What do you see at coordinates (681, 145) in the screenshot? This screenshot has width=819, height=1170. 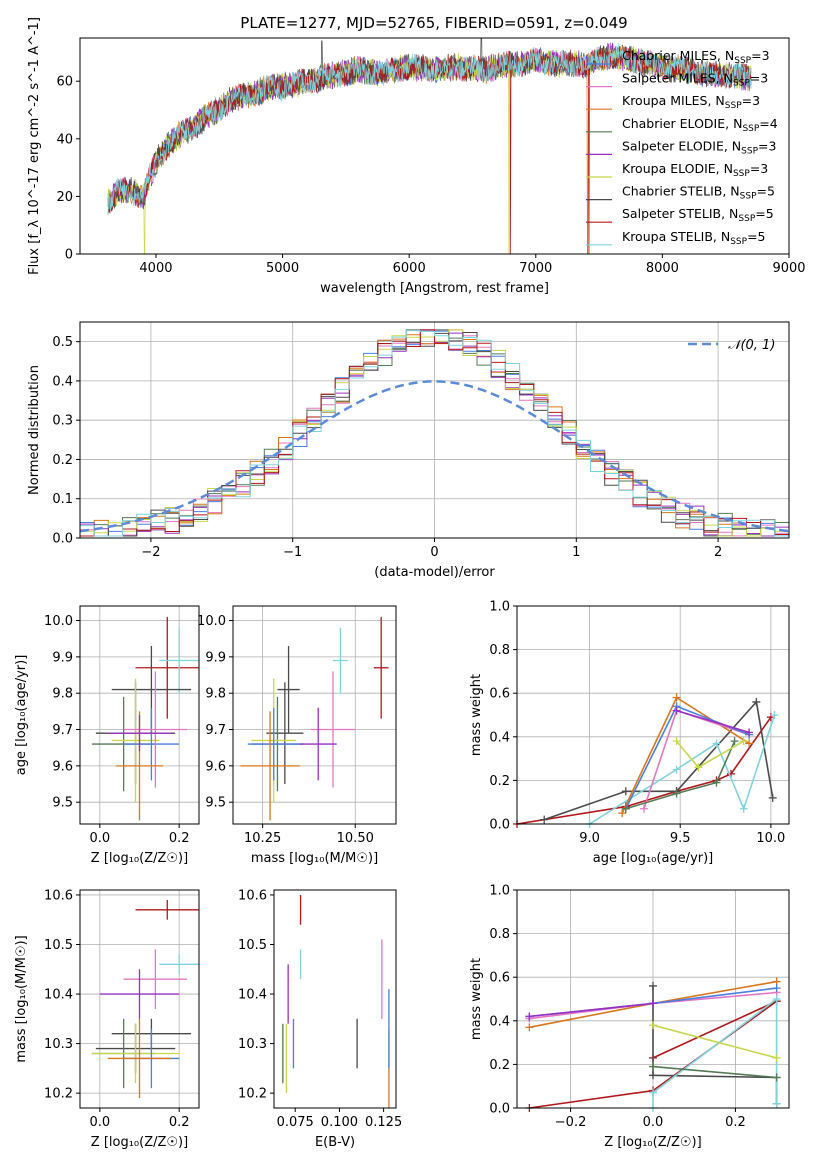 I see `legend-label: Salpeter ELODIE, N` at bounding box center [681, 145].